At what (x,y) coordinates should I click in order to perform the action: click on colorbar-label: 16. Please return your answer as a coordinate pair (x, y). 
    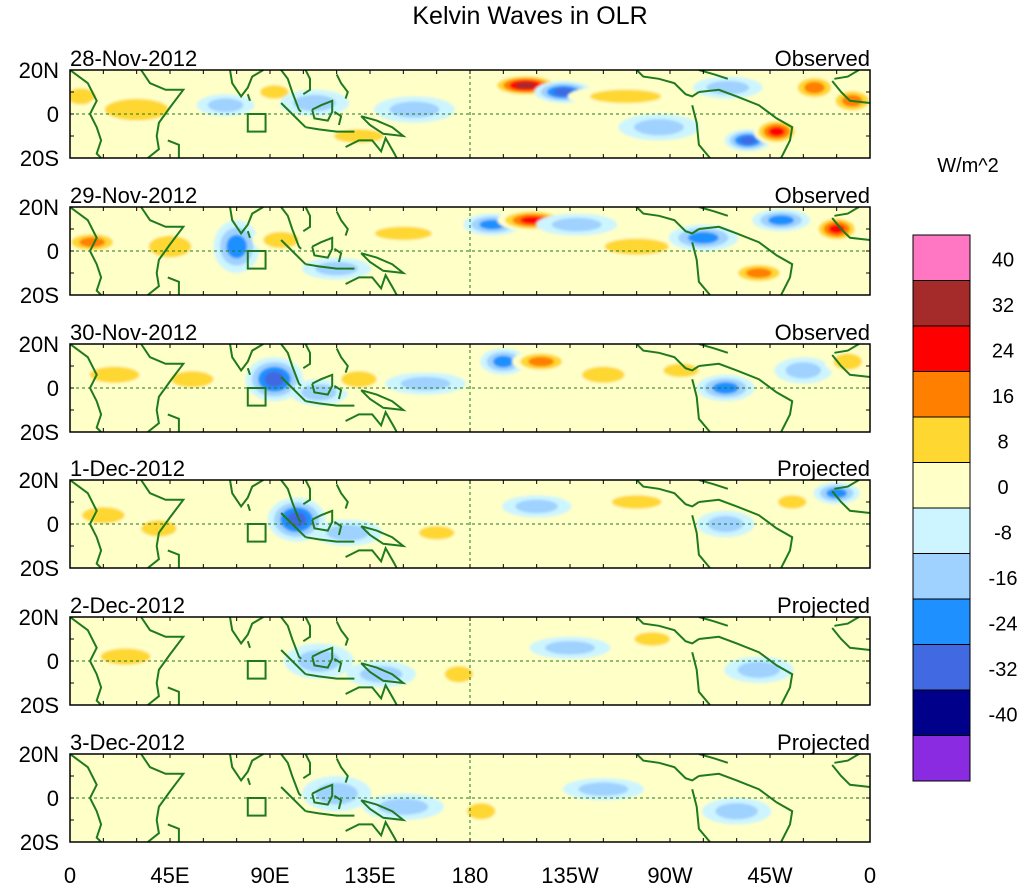
    Looking at the image, I should click on (1003, 397).